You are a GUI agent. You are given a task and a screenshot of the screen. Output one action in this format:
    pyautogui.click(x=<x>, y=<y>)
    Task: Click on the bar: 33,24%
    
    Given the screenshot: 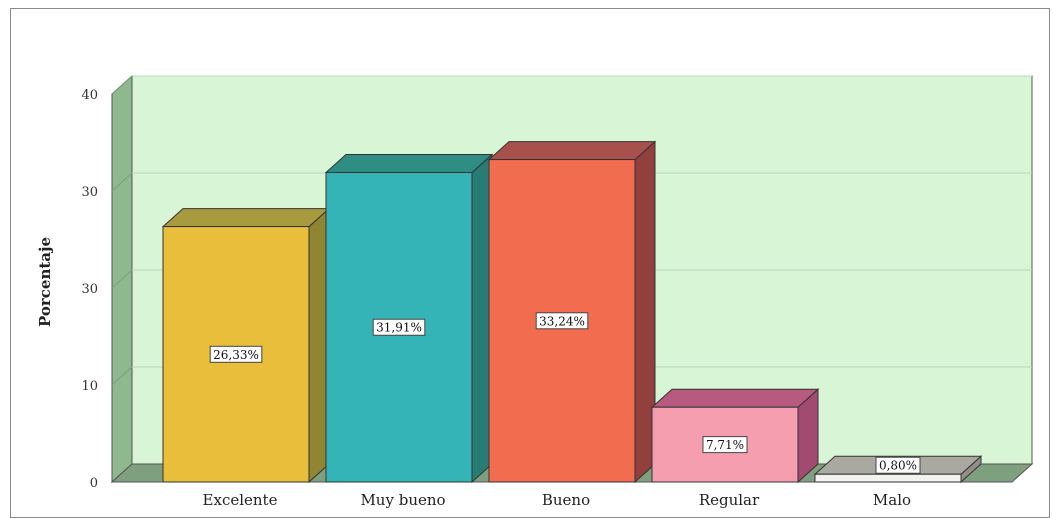 What is the action you would take?
    pyautogui.click(x=572, y=312)
    